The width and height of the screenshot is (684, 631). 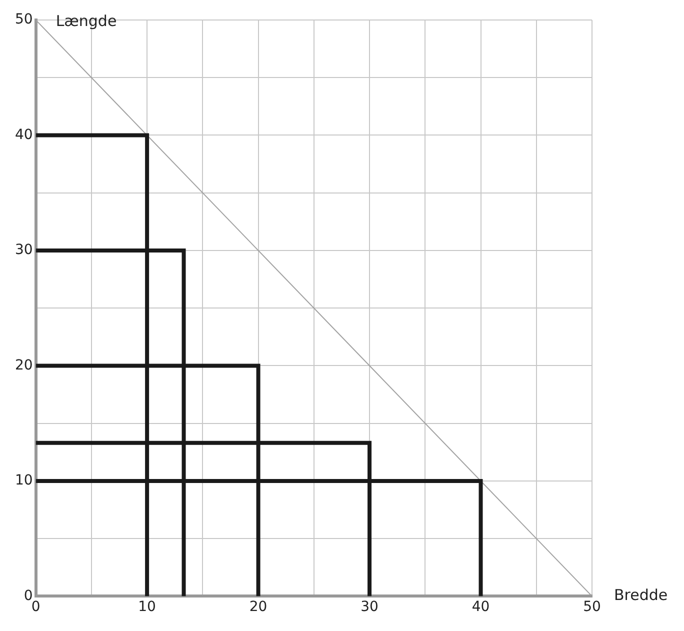 What do you see at coordinates (23, 20) in the screenshot?
I see `y-tick-label: 50` at bounding box center [23, 20].